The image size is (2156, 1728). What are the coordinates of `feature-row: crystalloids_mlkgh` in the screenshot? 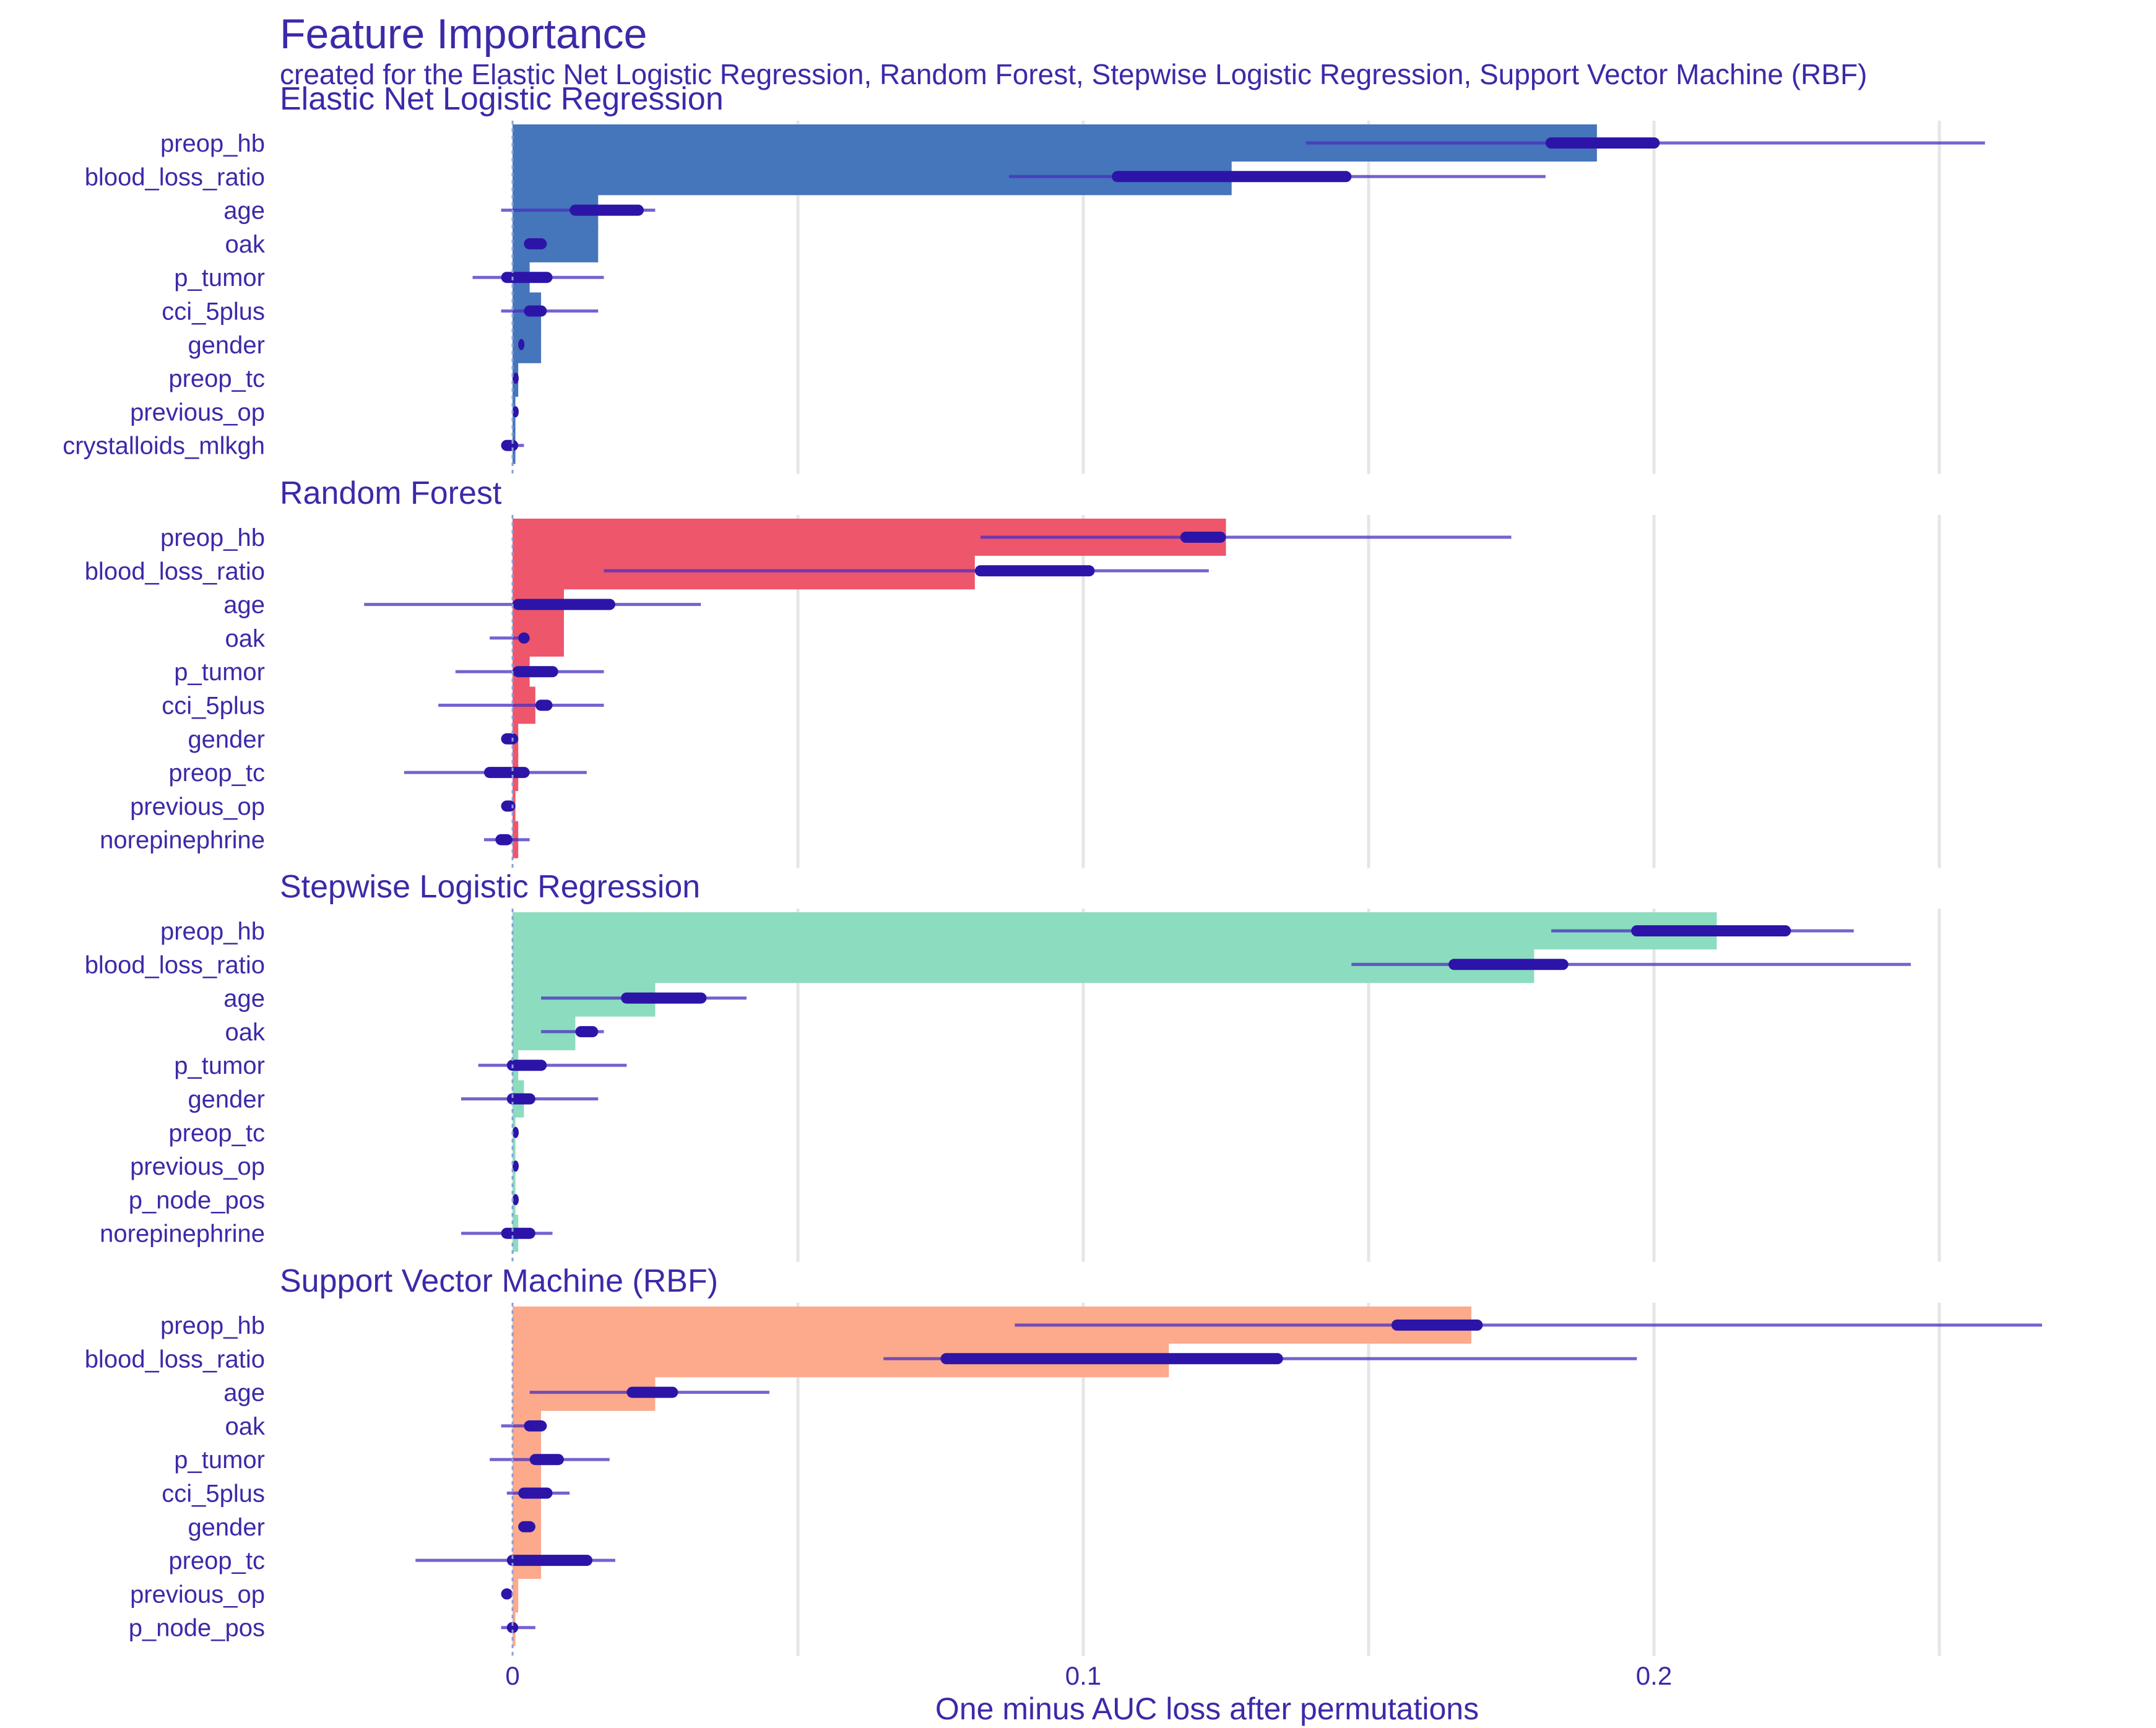 It's located at (293, 445).